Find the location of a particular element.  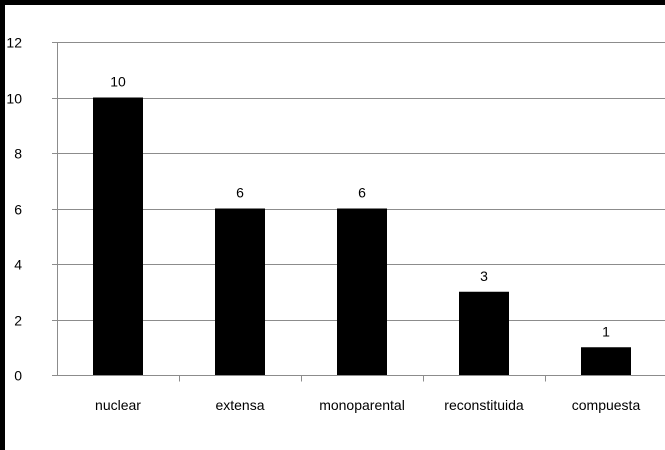

bar-nuclear is located at coordinates (118, 236).